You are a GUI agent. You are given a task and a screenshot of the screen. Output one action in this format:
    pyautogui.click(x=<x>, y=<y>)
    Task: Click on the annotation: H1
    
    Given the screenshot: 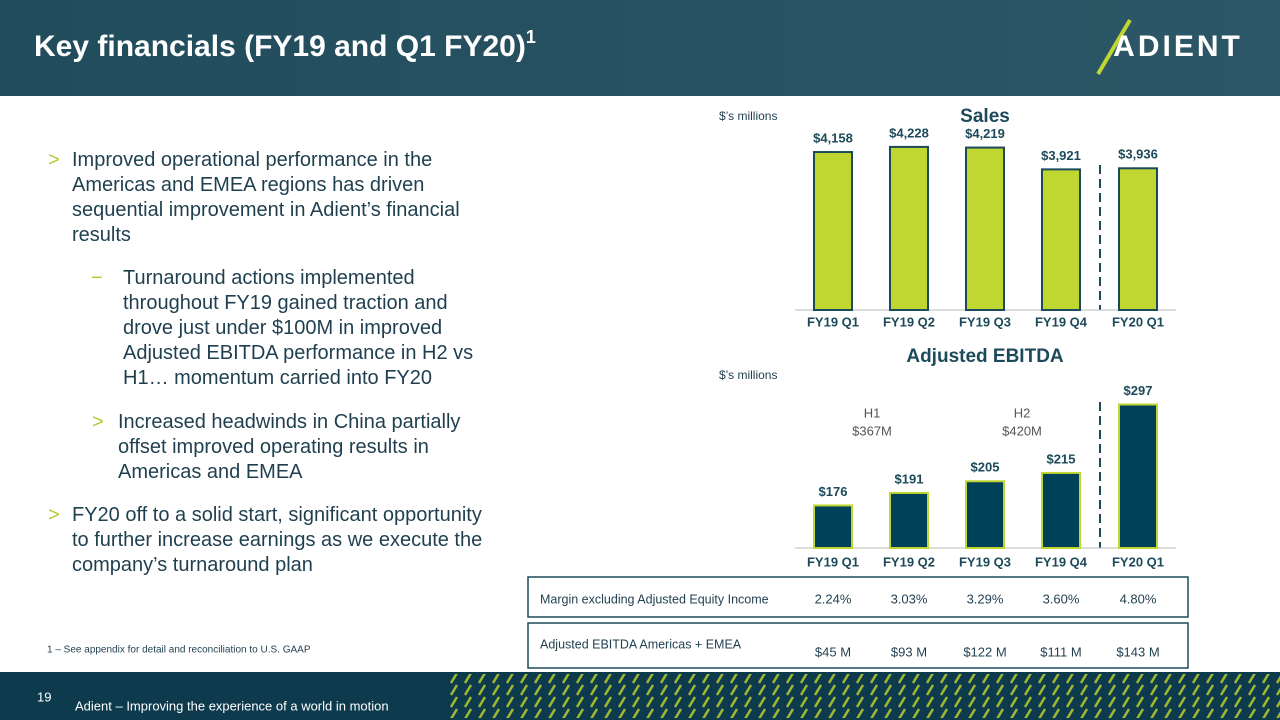 What is the action you would take?
    pyautogui.click(x=872, y=412)
    